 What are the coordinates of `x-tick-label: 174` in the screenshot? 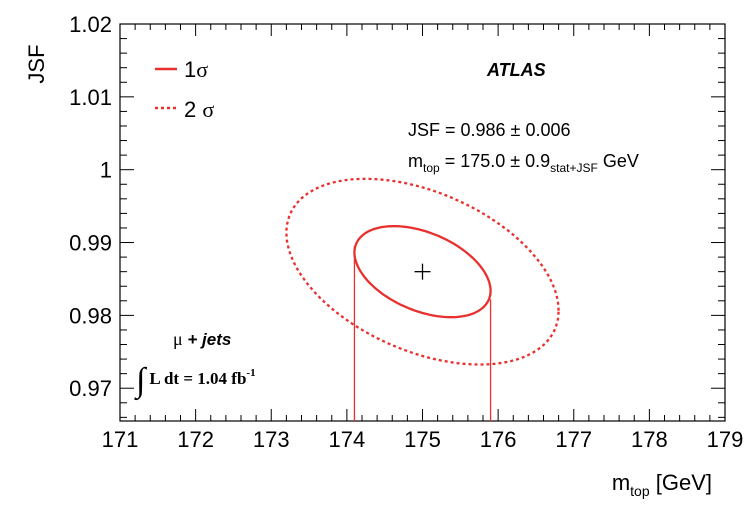 It's located at (347, 439).